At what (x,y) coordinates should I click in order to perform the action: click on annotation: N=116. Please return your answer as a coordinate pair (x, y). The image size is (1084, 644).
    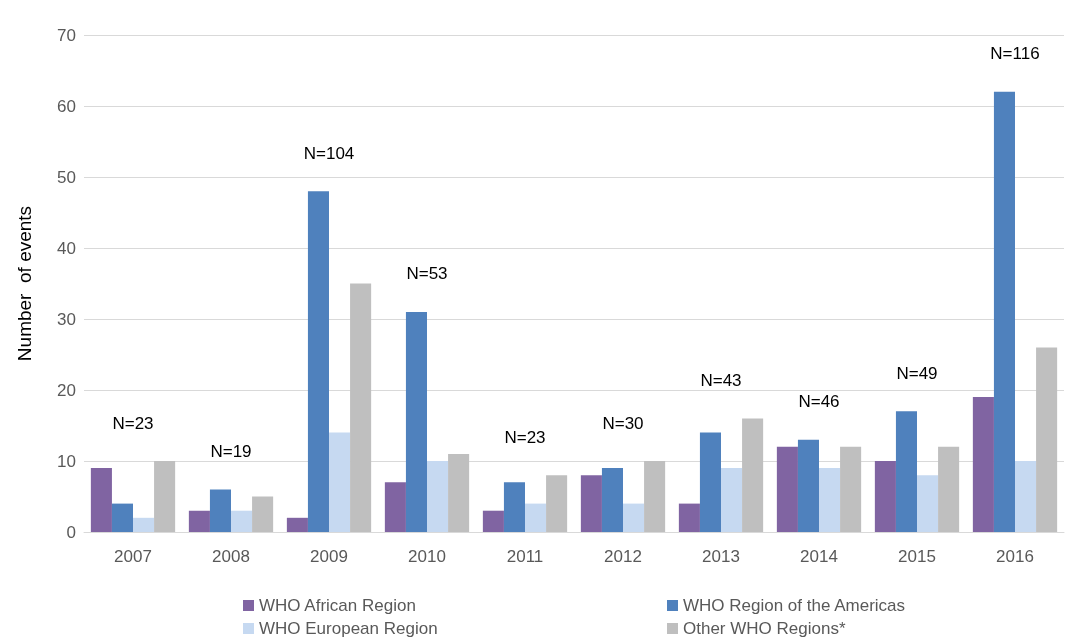
    Looking at the image, I should click on (1015, 54).